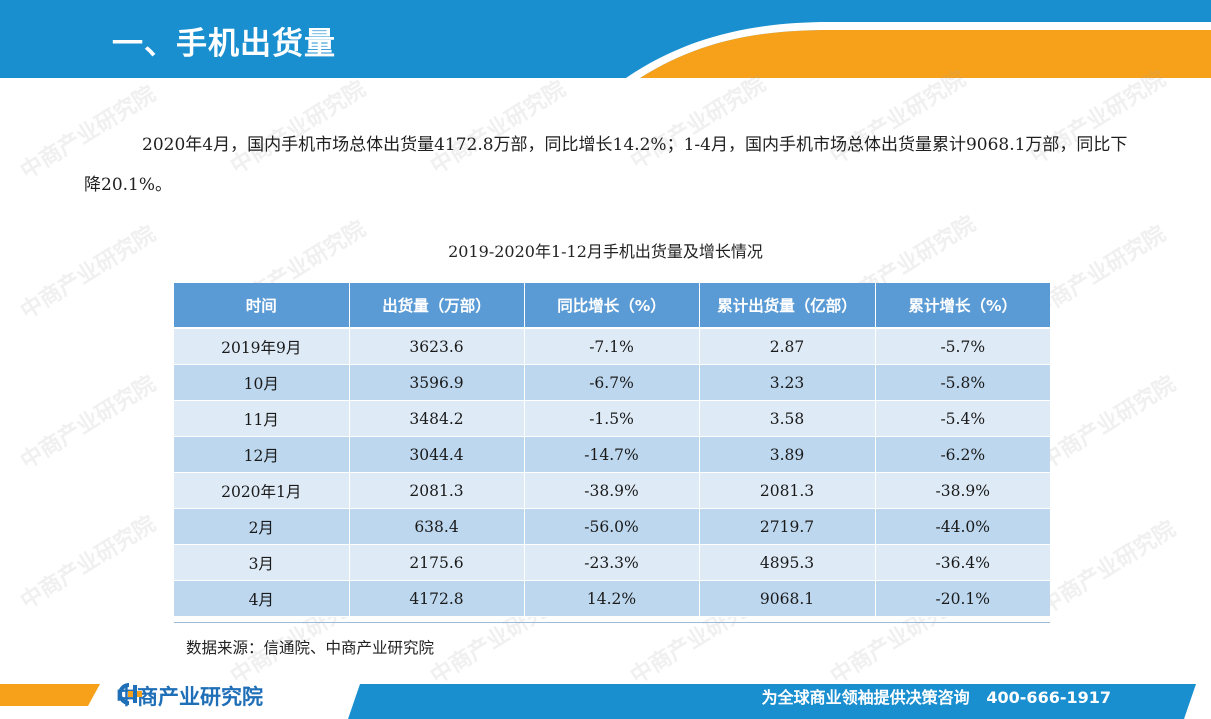  I want to click on table-cell: 3.58, so click(787, 418).